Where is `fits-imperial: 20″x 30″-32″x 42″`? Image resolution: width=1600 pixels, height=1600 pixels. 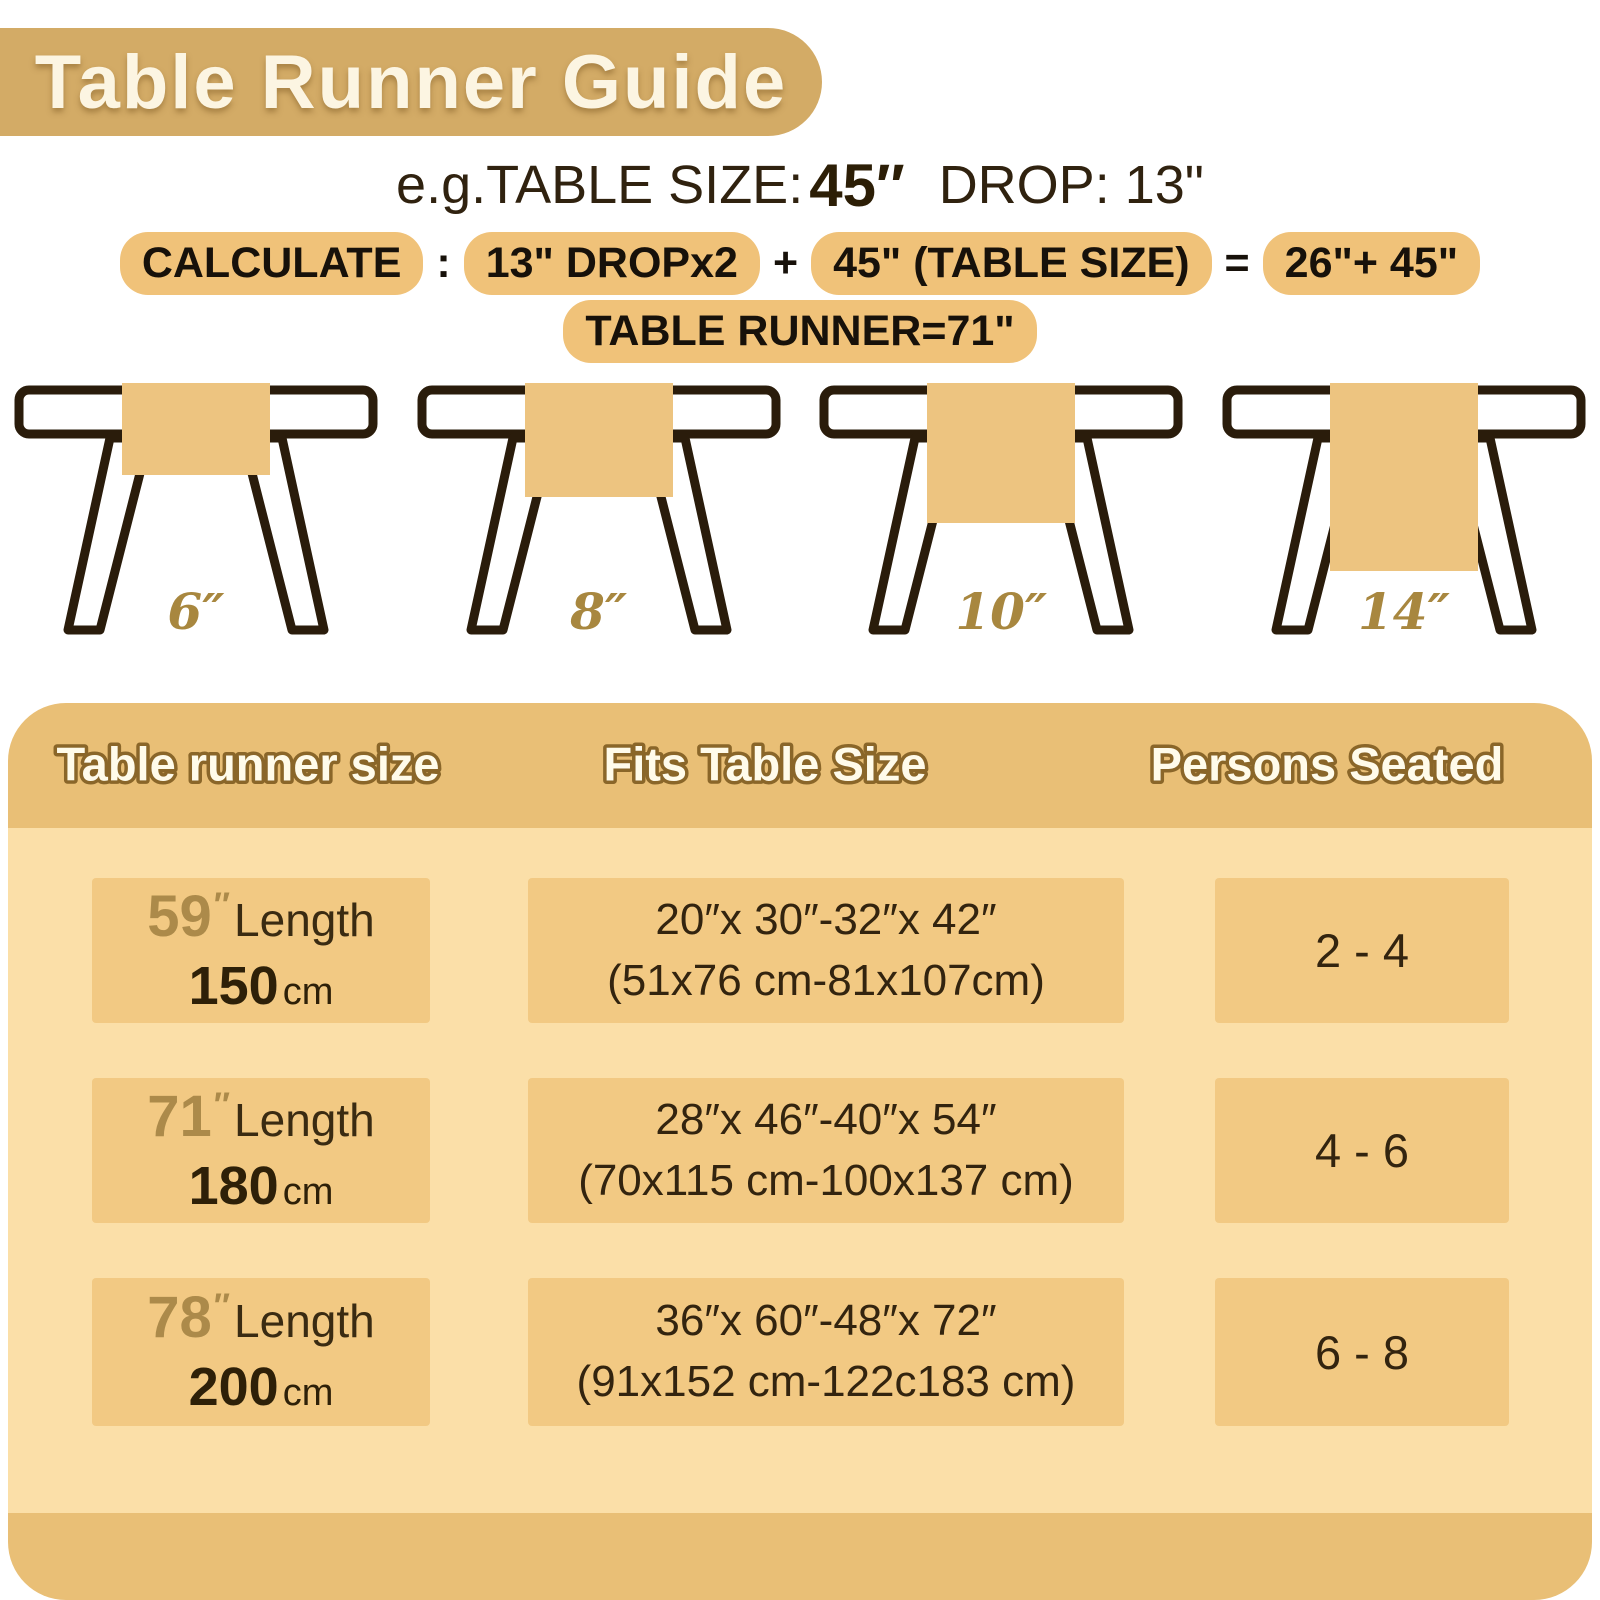 fits-imperial: 20″x 30″-32″x 42″ is located at coordinates (826, 919).